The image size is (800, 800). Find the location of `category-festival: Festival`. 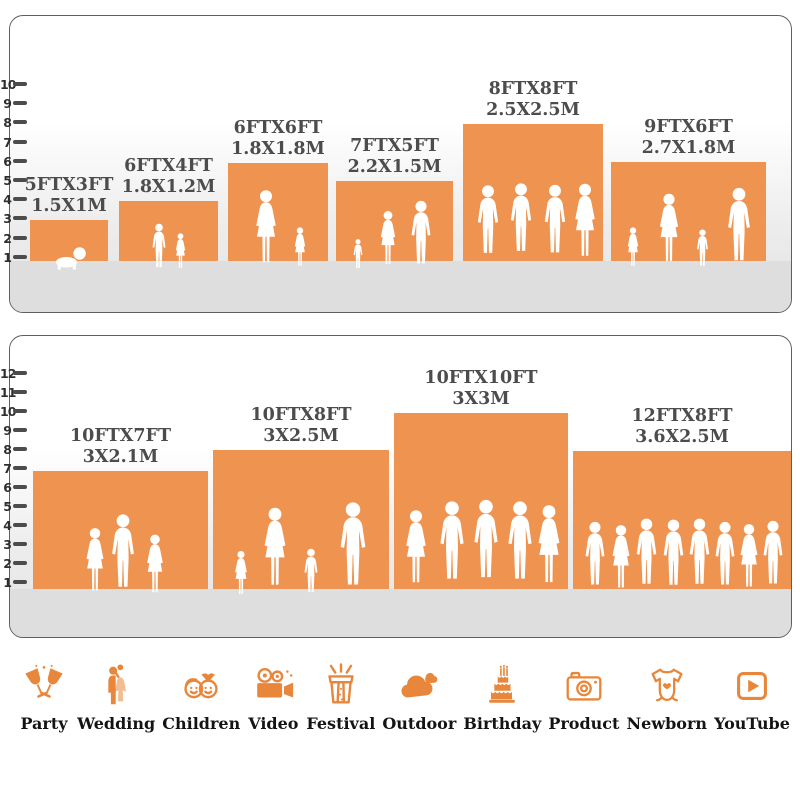

category-festival: Festival is located at coordinates (340, 697).